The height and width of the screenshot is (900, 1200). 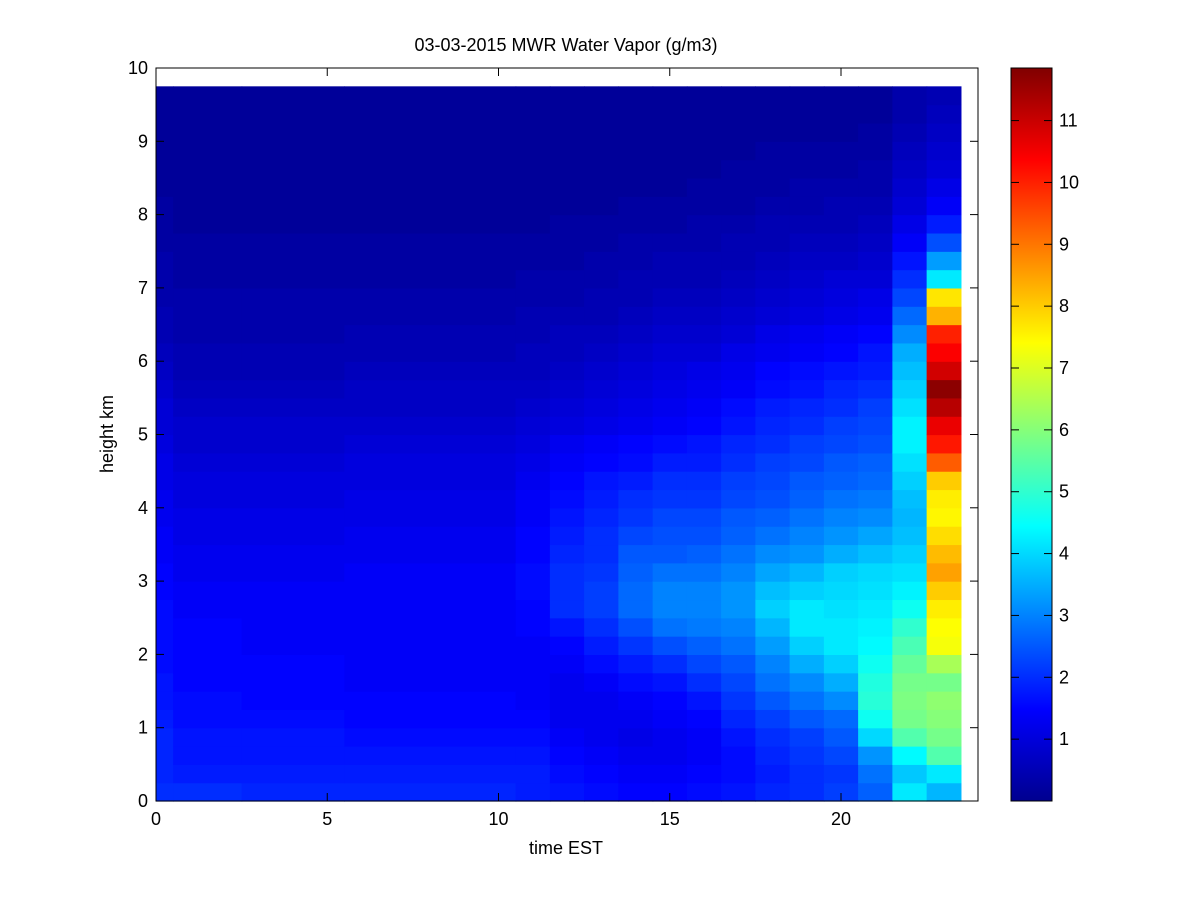 I want to click on x-tick-label: 5, so click(x=327, y=819).